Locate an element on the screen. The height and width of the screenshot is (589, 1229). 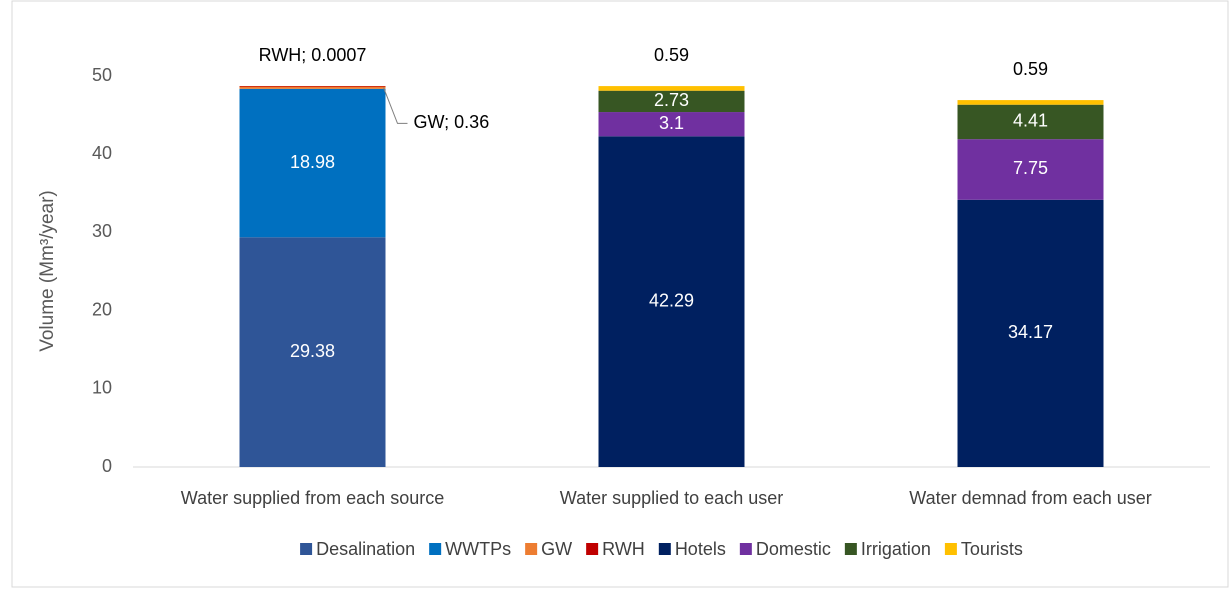
data-label: 29.38 is located at coordinates (312, 351).